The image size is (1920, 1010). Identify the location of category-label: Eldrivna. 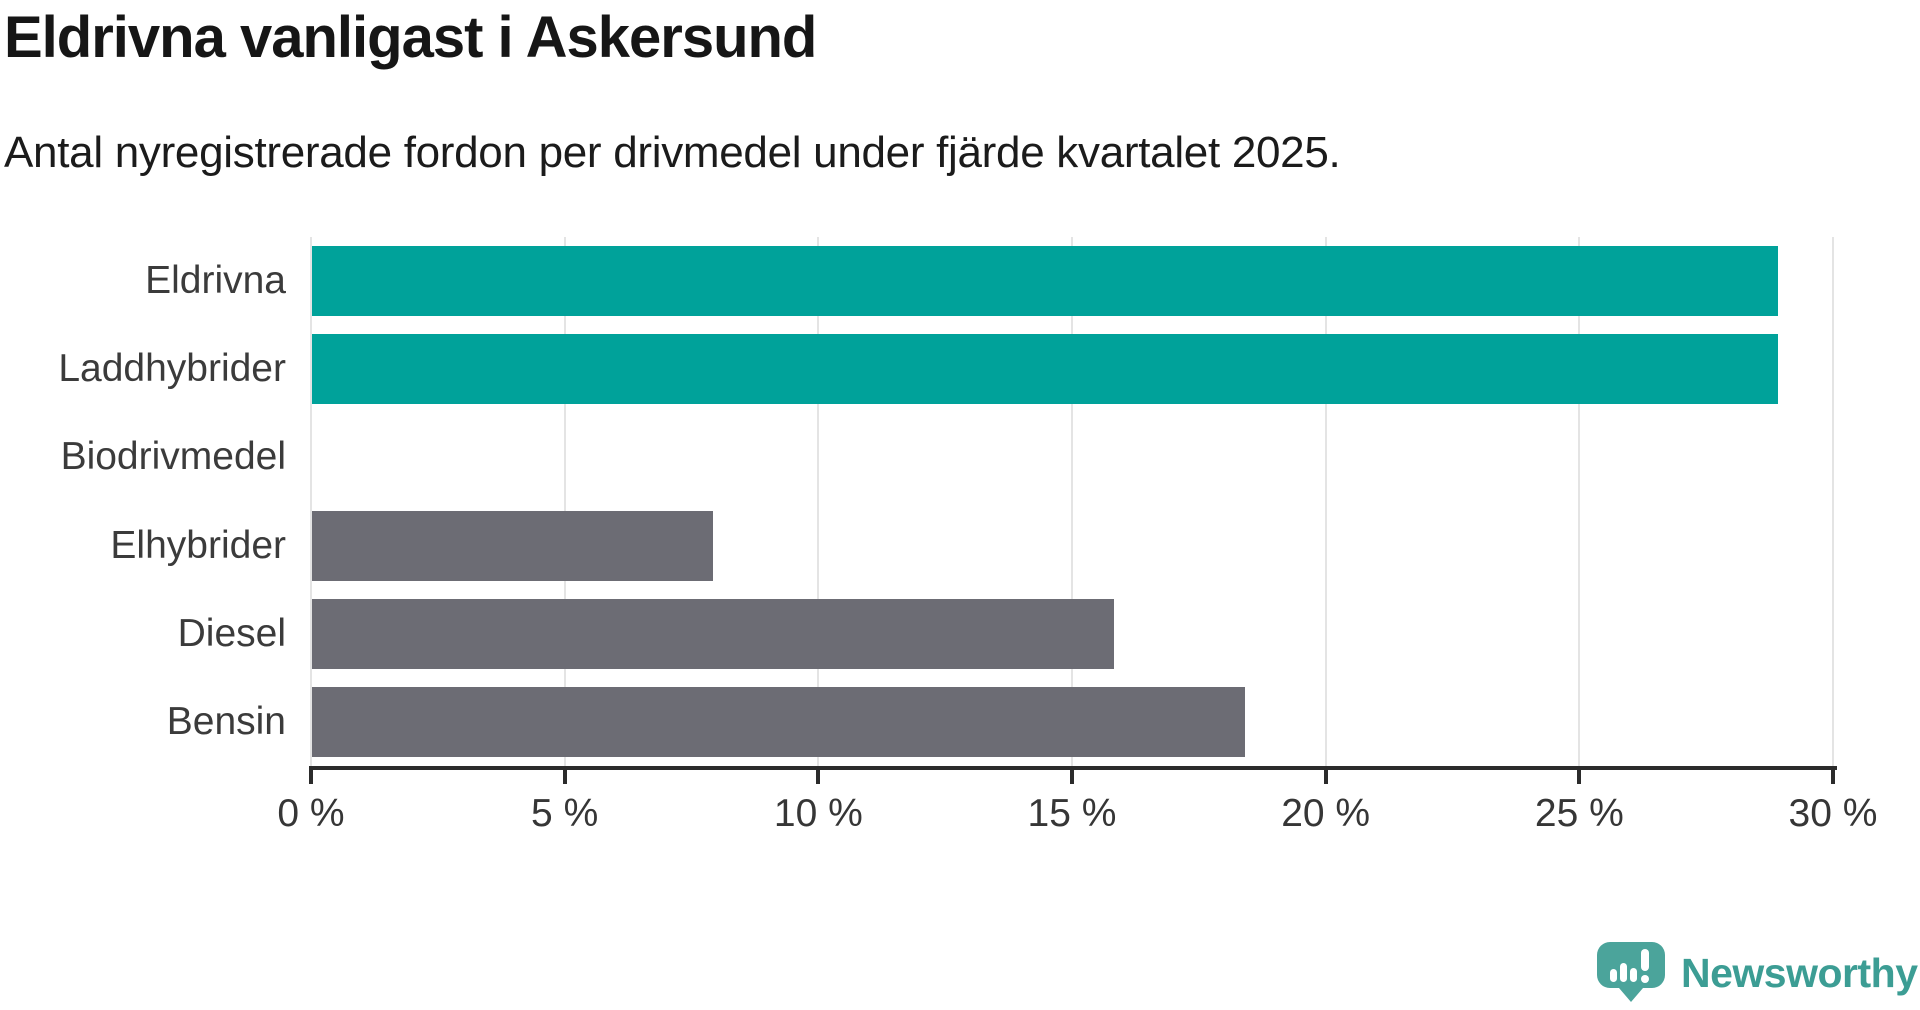
(215, 281).